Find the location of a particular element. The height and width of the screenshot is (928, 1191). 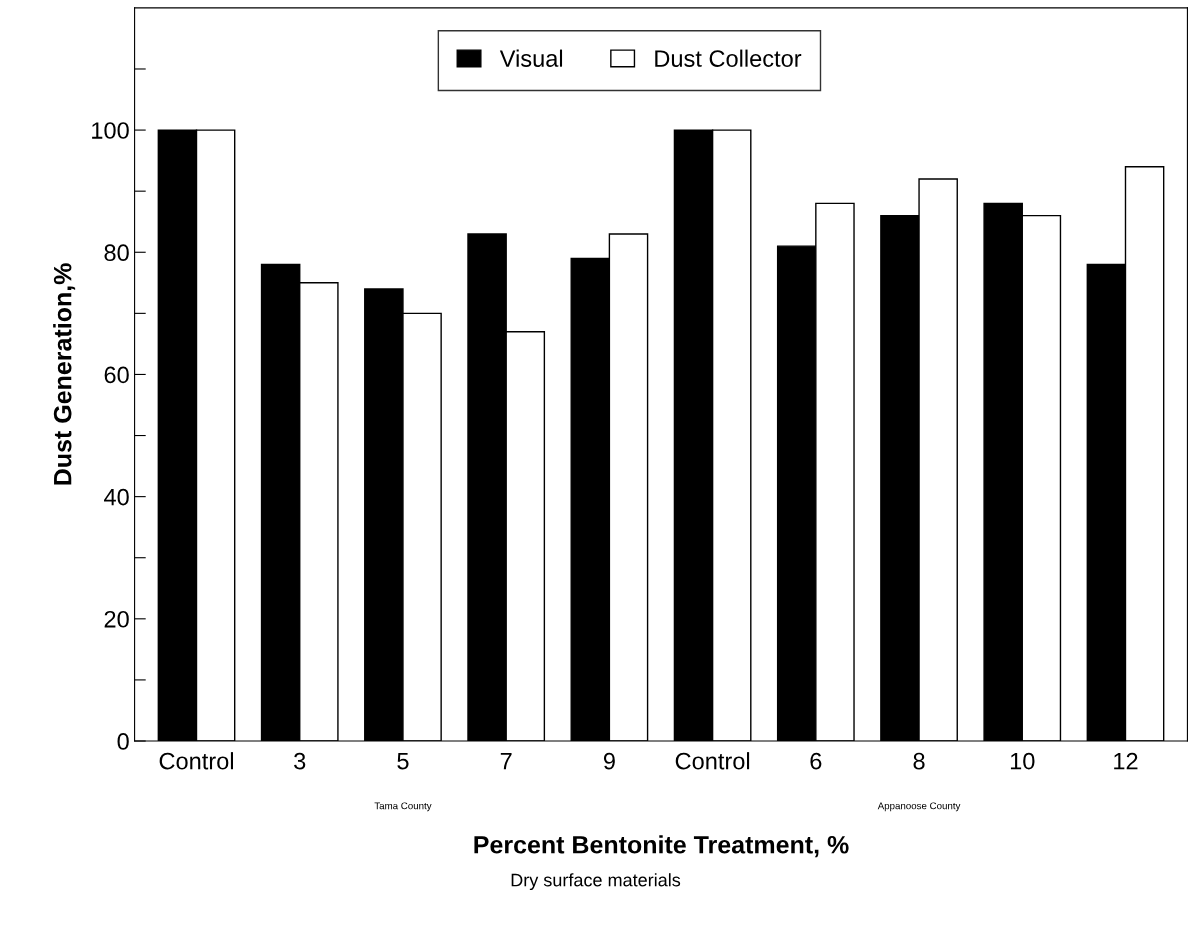

x-axis-title: Percent Bentonite Treatment, % is located at coordinates (661, 846).